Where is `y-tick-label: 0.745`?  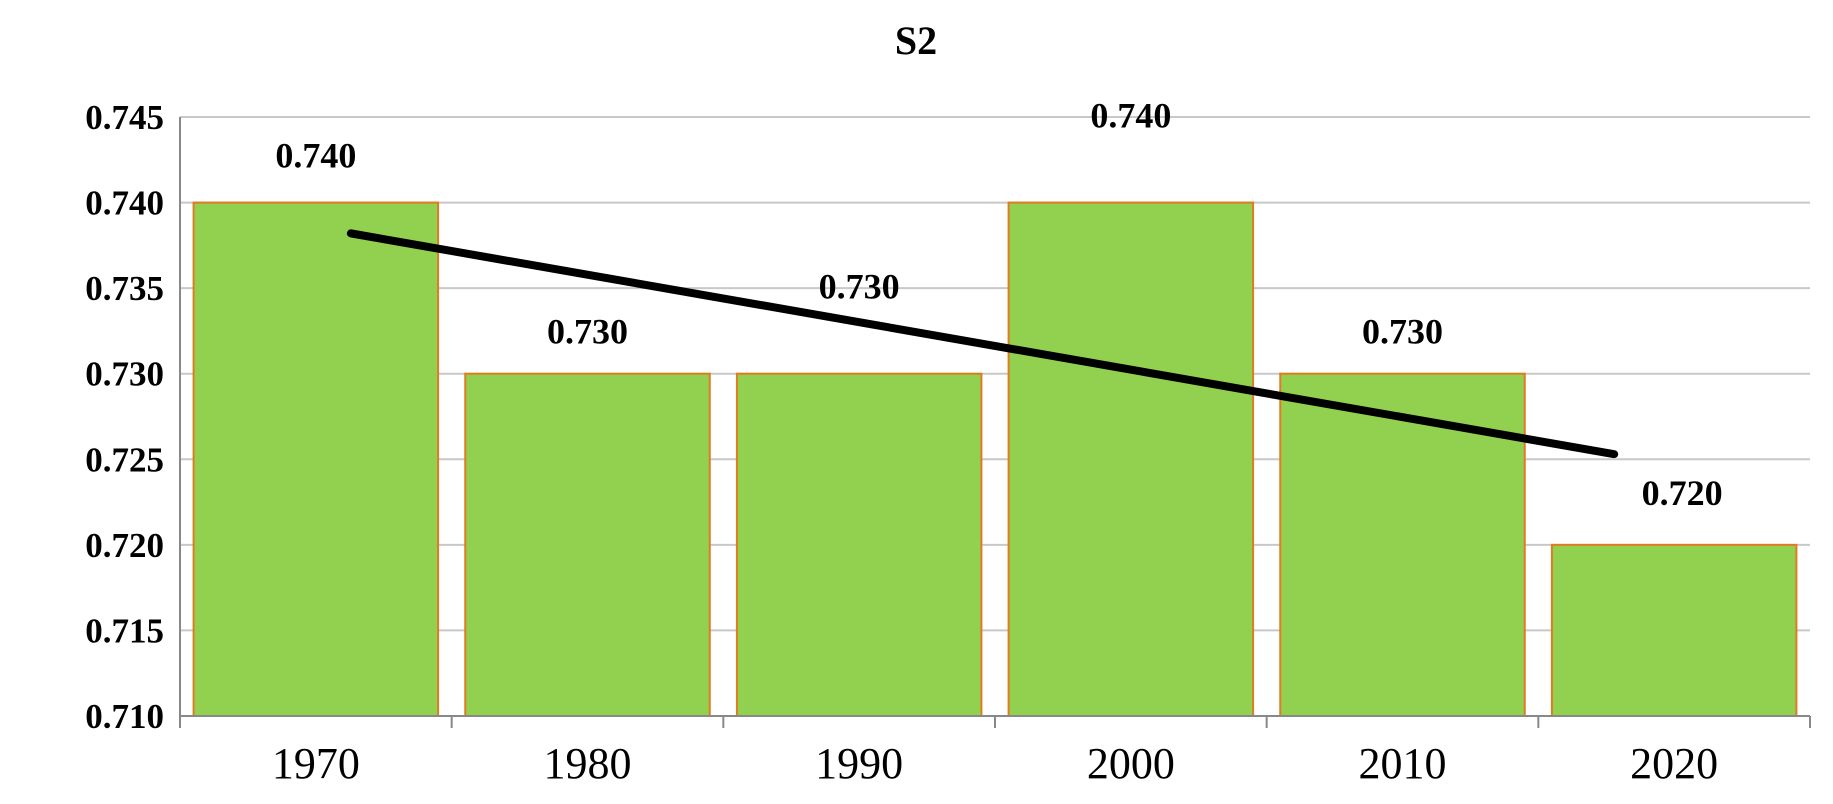 y-tick-label: 0.745 is located at coordinates (124, 117).